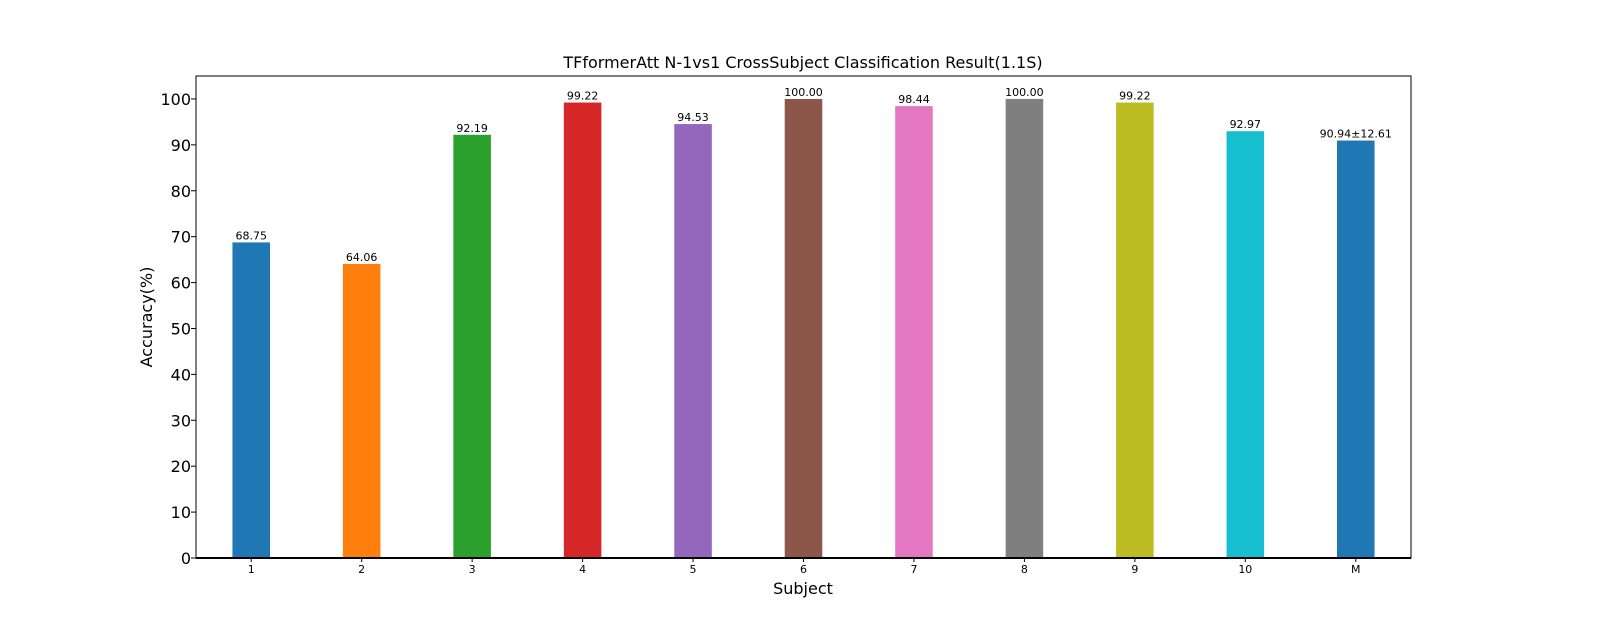  I want to click on data-label-7: 98.44, so click(914, 99).